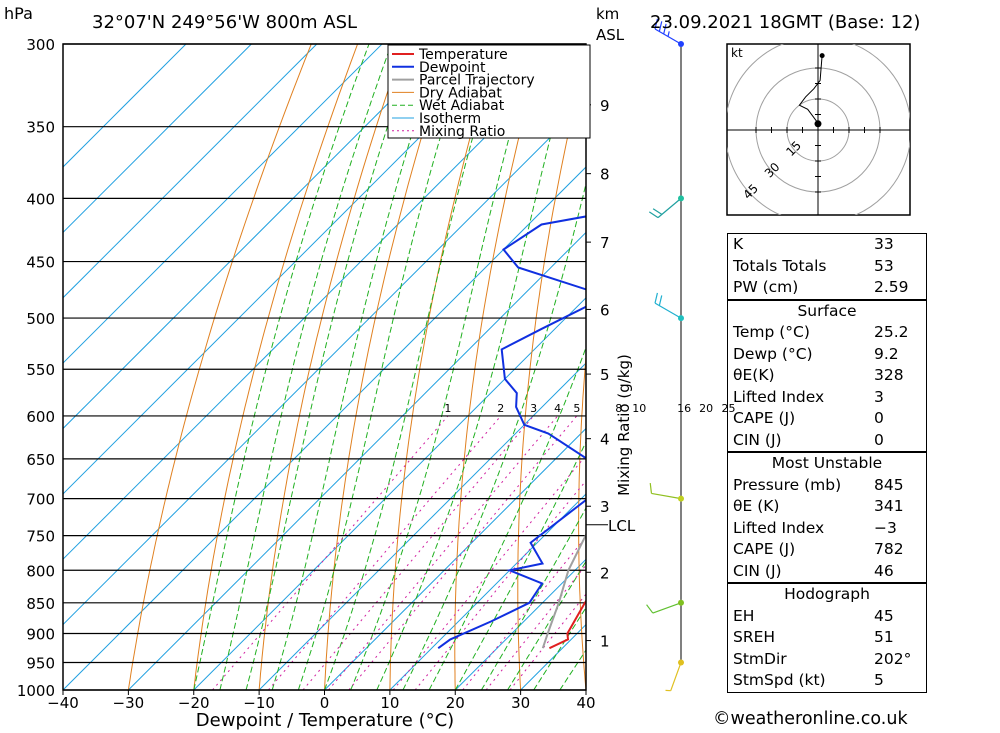  What do you see at coordinates (589, 408) in the screenshot?
I see `mixing-ratio-labels: 1 2 3 4 5 8 10 16 20 25` at bounding box center [589, 408].